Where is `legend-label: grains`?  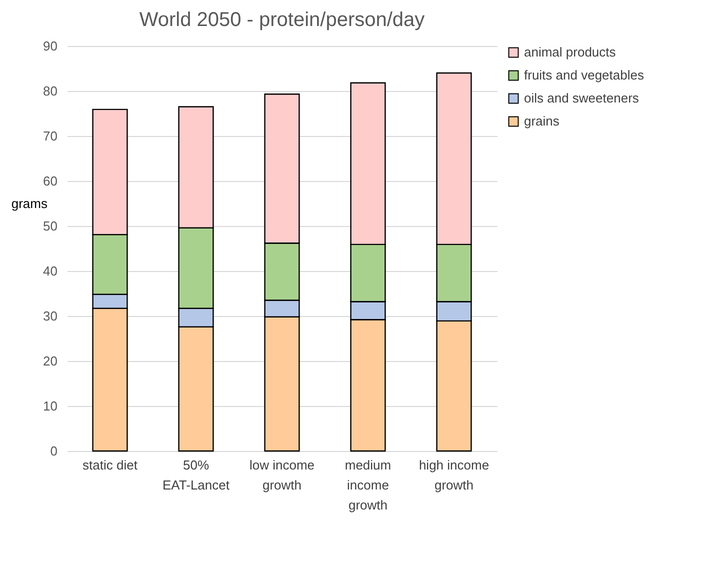
legend-label: grains is located at coordinates (542, 121).